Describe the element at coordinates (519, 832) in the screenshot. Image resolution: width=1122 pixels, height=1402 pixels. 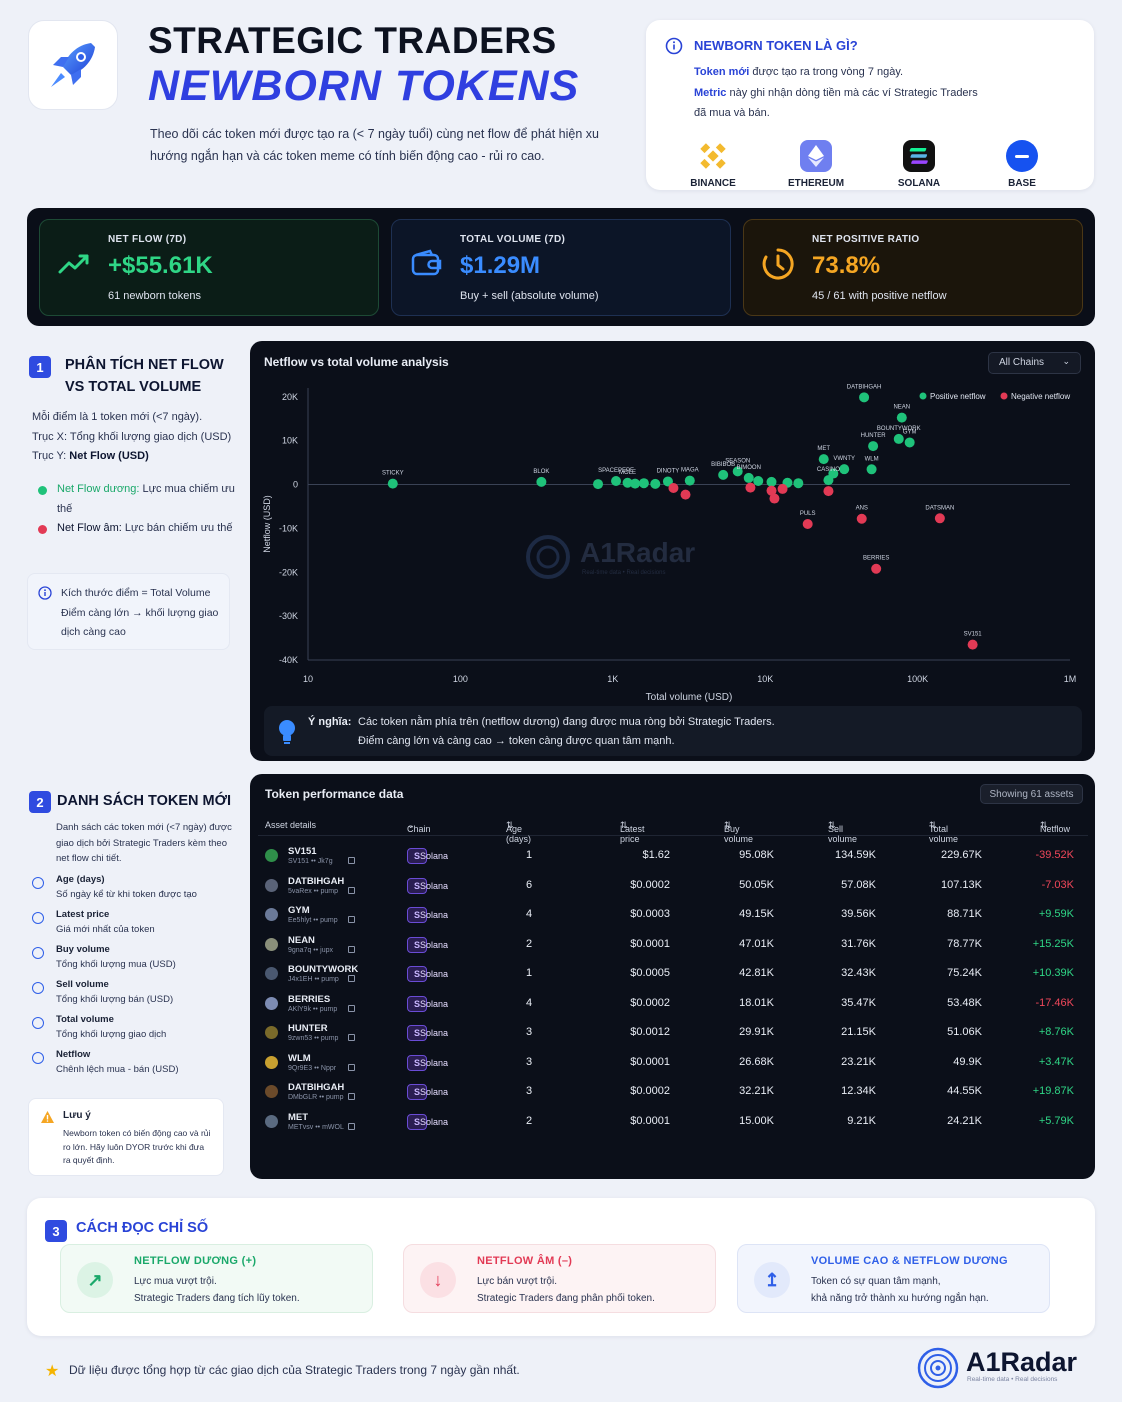
I see `col-age: Age (days) ⇅` at that location.